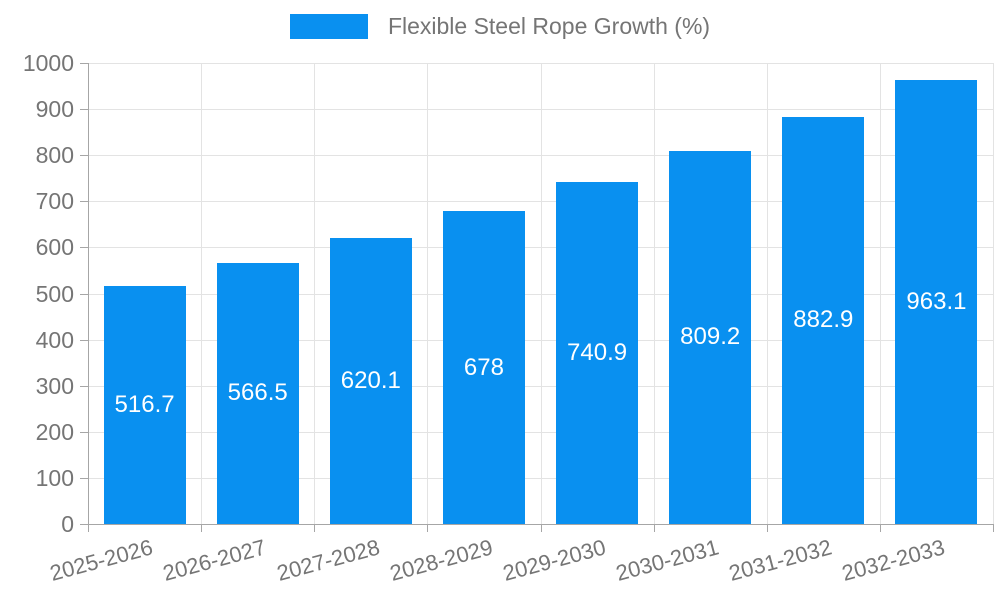 Image resolution: width=1000 pixels, height=600 pixels. What do you see at coordinates (554, 560) in the screenshot?
I see `x-tick-label: 2029-2030` at bounding box center [554, 560].